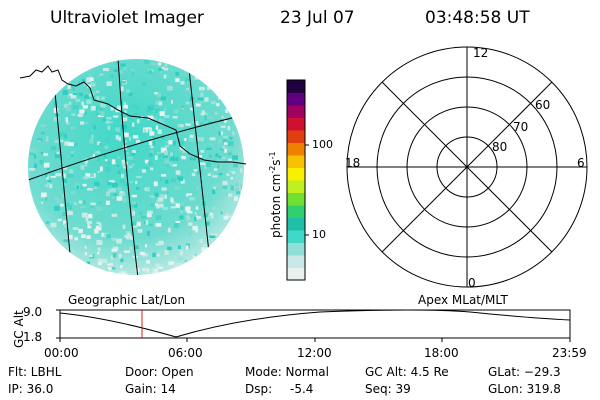  What do you see at coordinates (185, 353) in the screenshot?
I see `time-tick-0600: 06:00` at bounding box center [185, 353].